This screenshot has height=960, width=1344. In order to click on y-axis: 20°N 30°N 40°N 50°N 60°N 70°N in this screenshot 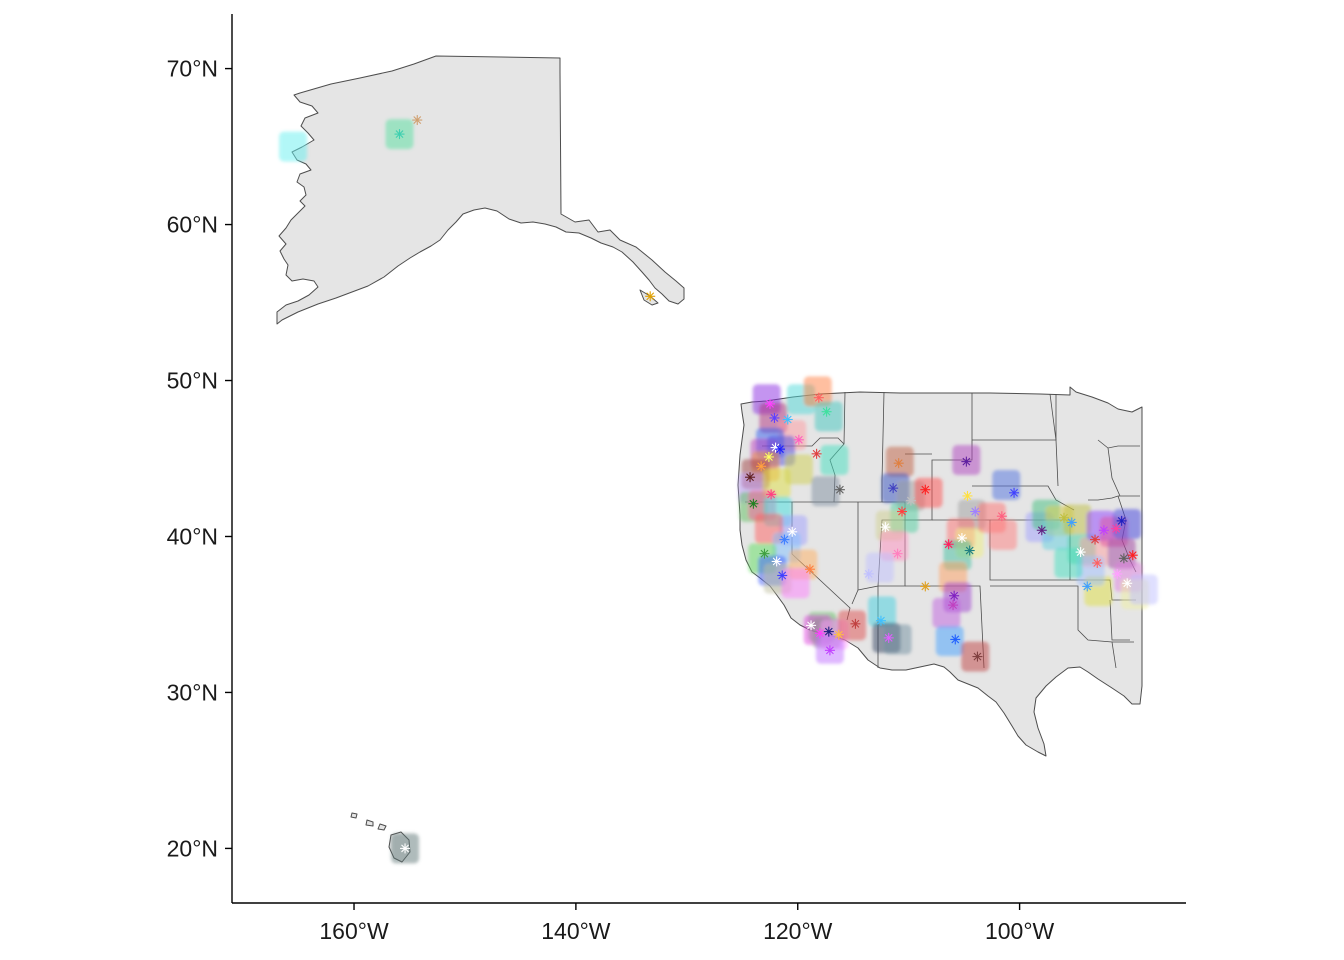, I will do `click(200, 458)`.